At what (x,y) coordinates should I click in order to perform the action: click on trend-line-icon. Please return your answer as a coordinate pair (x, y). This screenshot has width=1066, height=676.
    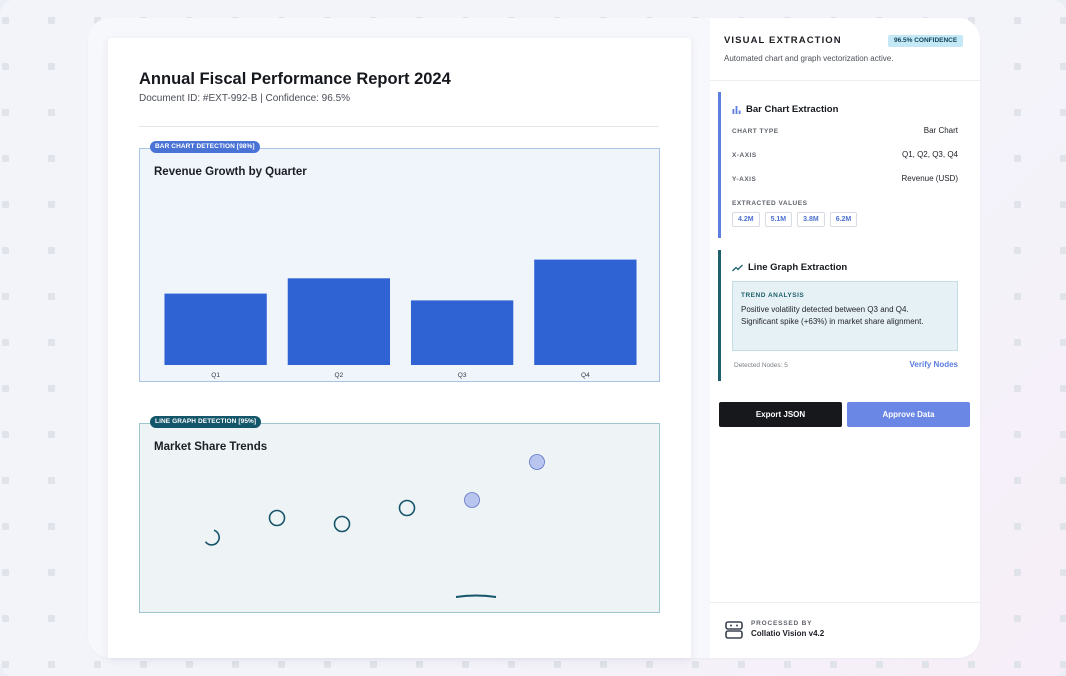
    Looking at the image, I should click on (737, 267).